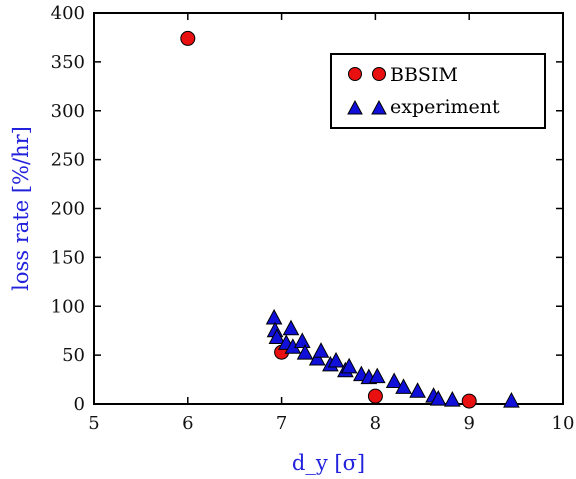  Describe the element at coordinates (392, 358) in the screenshot. I see `series-experiment` at that location.